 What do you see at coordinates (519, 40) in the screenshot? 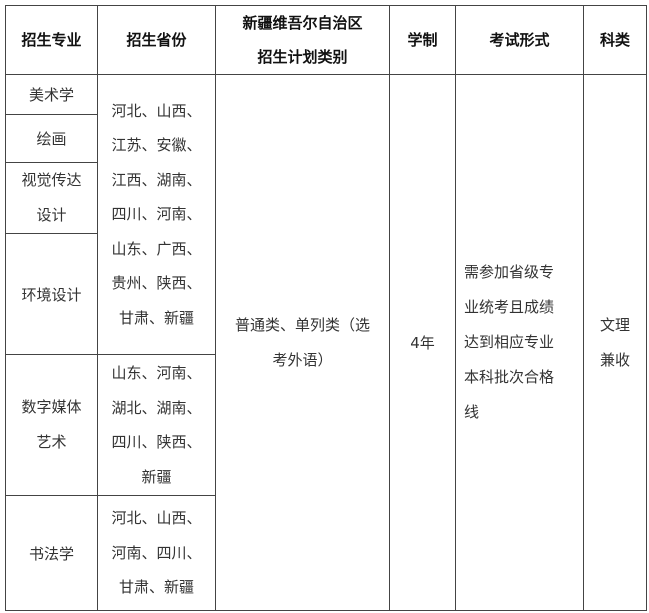
I see `header-exam: 考试形式` at bounding box center [519, 40].